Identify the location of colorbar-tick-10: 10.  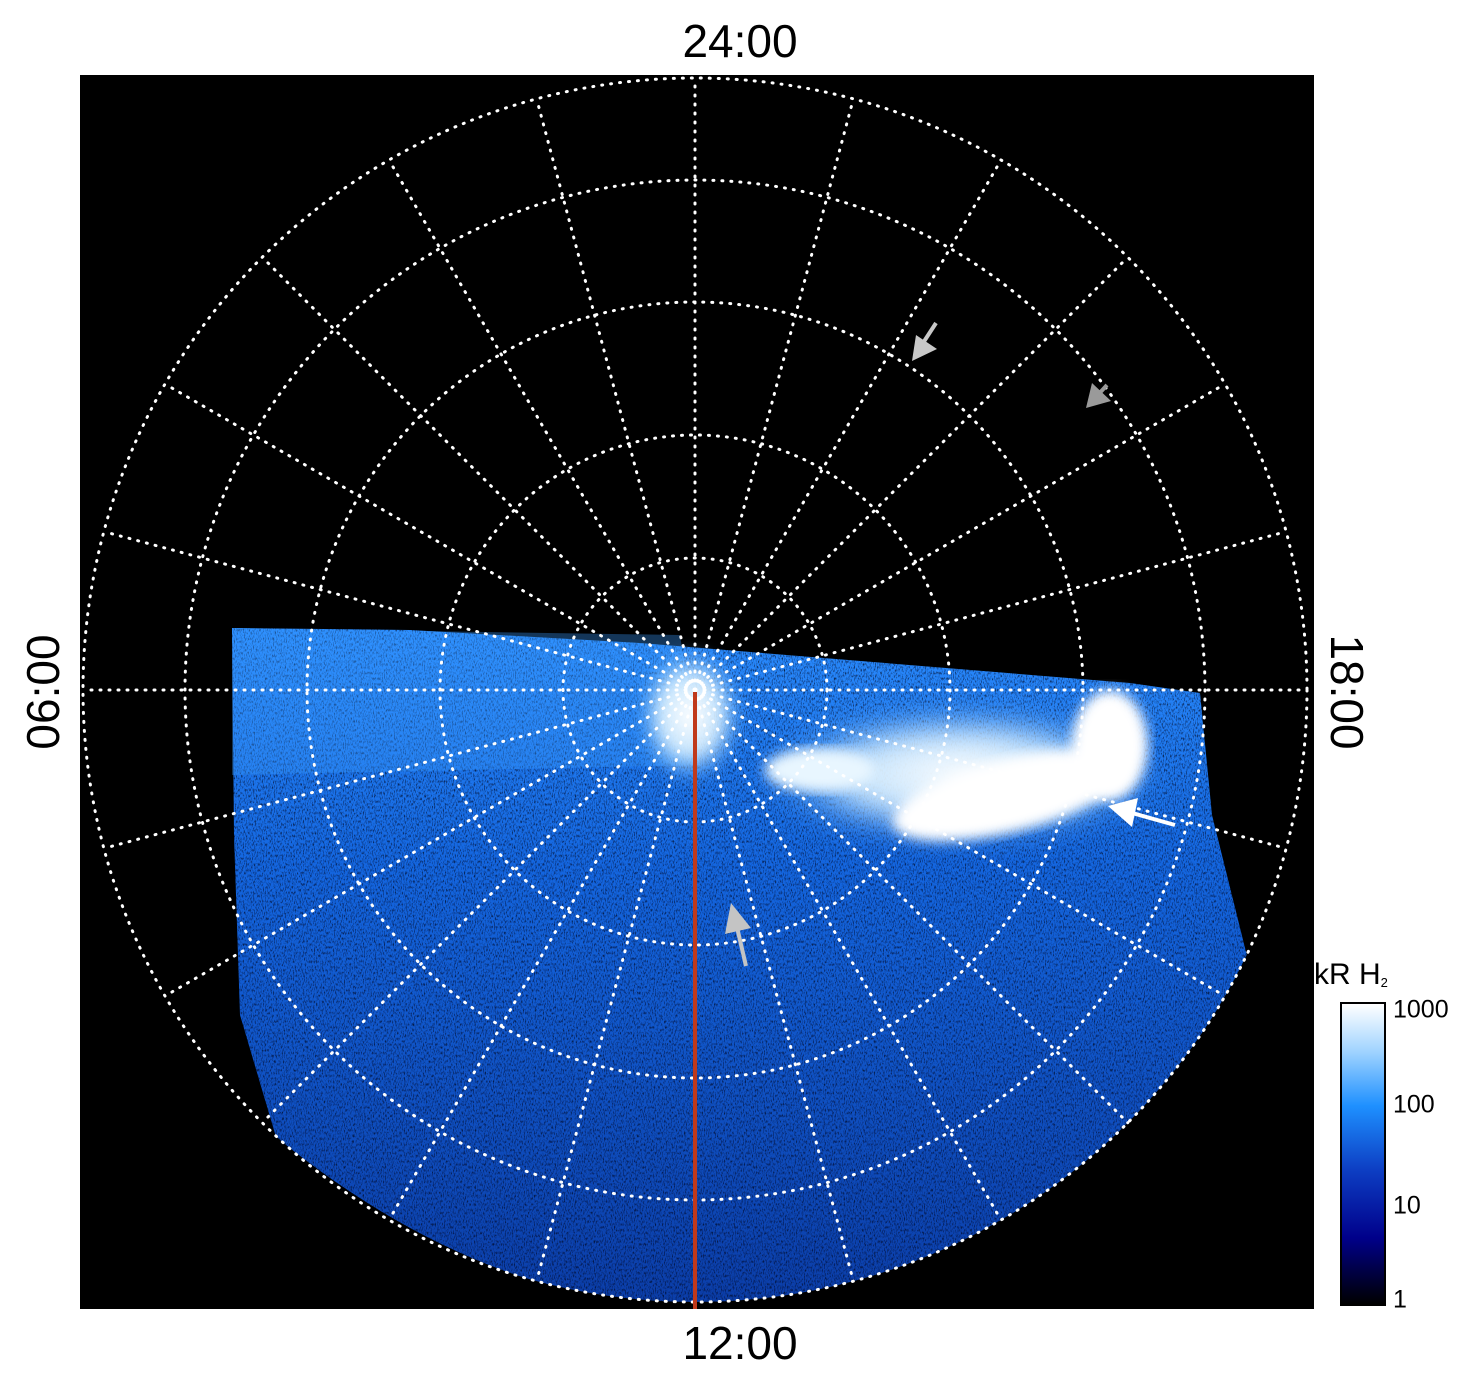
(1407, 1205).